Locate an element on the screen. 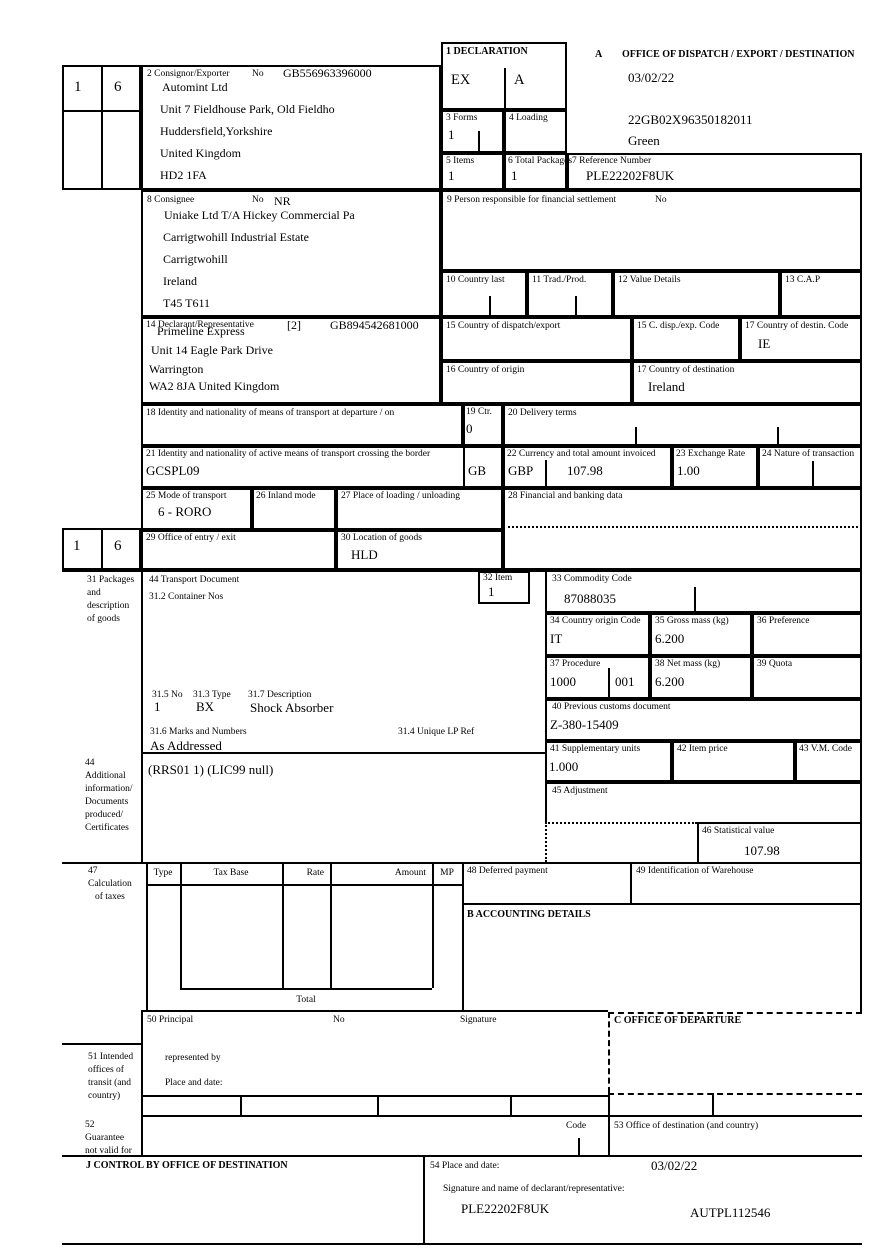  box2-consignor-exporter is located at coordinates (291, 127).